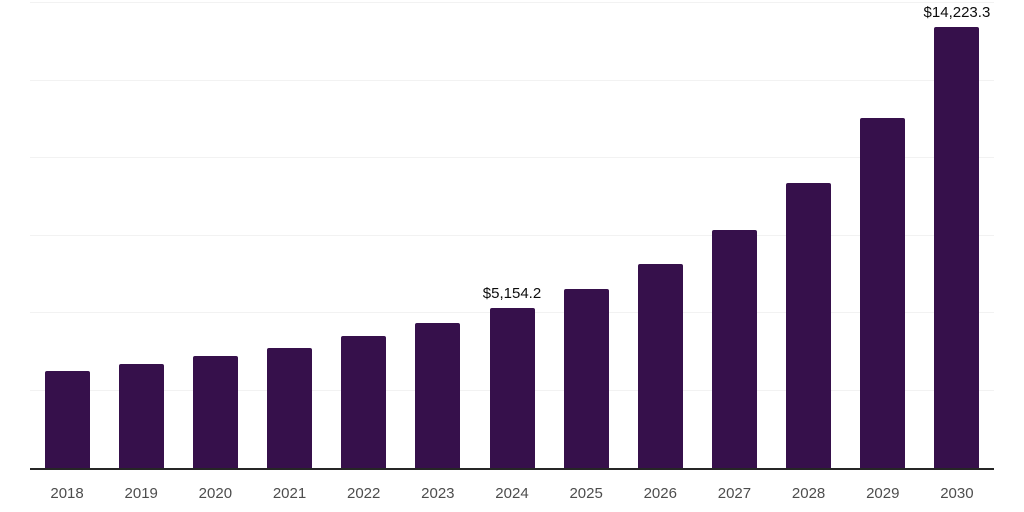  I want to click on bar-2022, so click(364, 402).